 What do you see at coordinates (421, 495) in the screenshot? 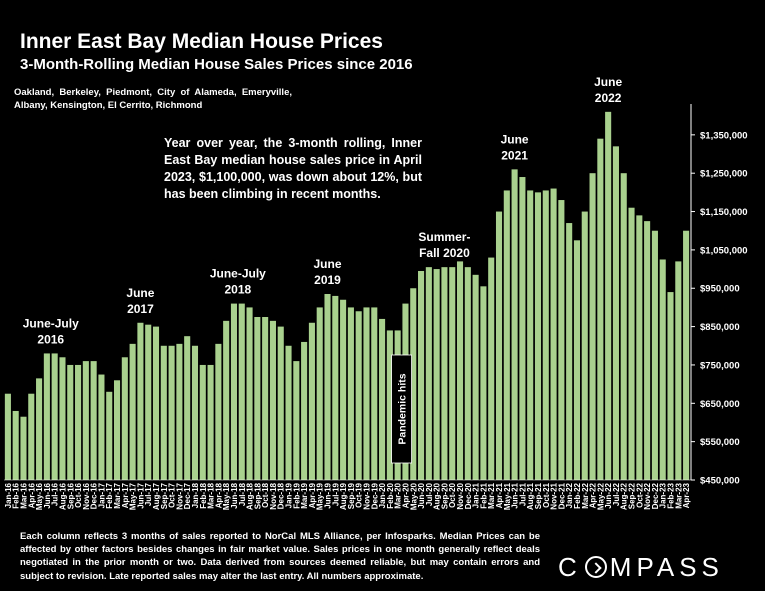
I see `x-tick-label: Jun-20` at bounding box center [421, 495].